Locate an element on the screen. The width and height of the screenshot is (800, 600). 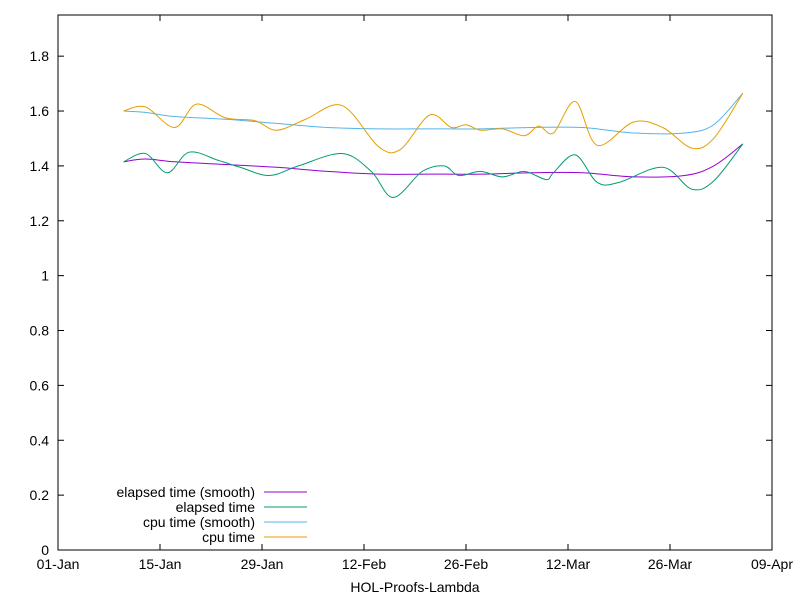
x-tick-label: 26-Mar is located at coordinates (670, 564).